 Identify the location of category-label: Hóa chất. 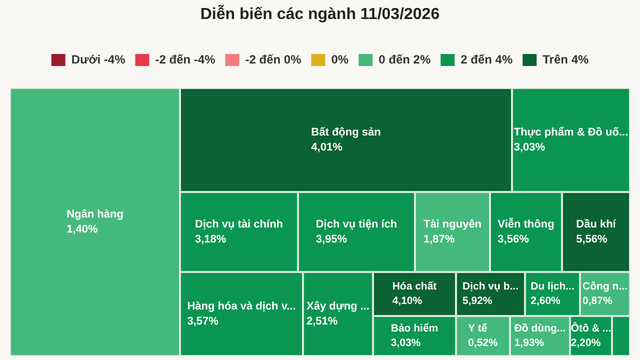
(415, 286).